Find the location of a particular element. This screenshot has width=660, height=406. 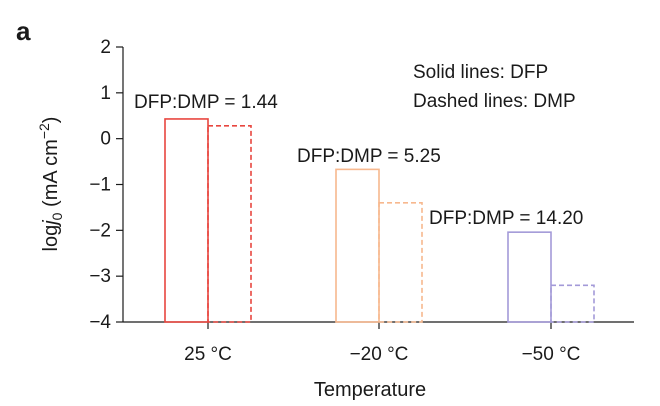

y-axis-title-close: ) is located at coordinates (51, 120).